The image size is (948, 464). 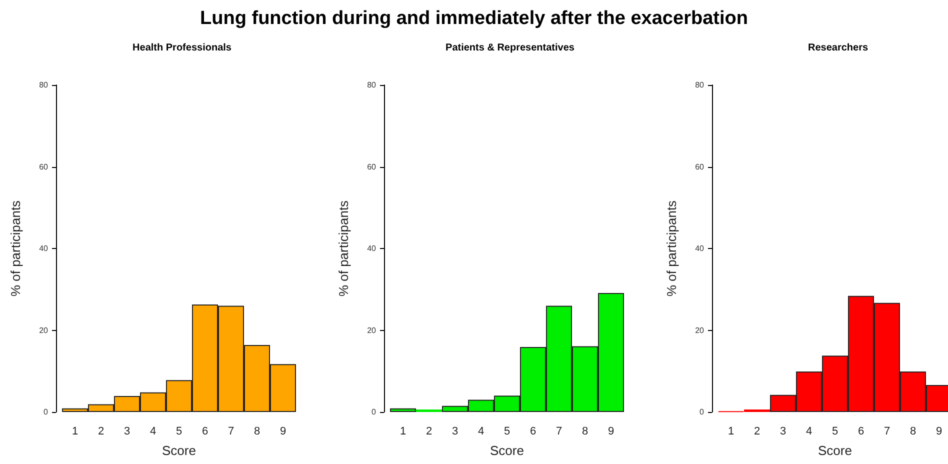 I want to click on chart-title: Health Professionals, so click(x=182, y=48).